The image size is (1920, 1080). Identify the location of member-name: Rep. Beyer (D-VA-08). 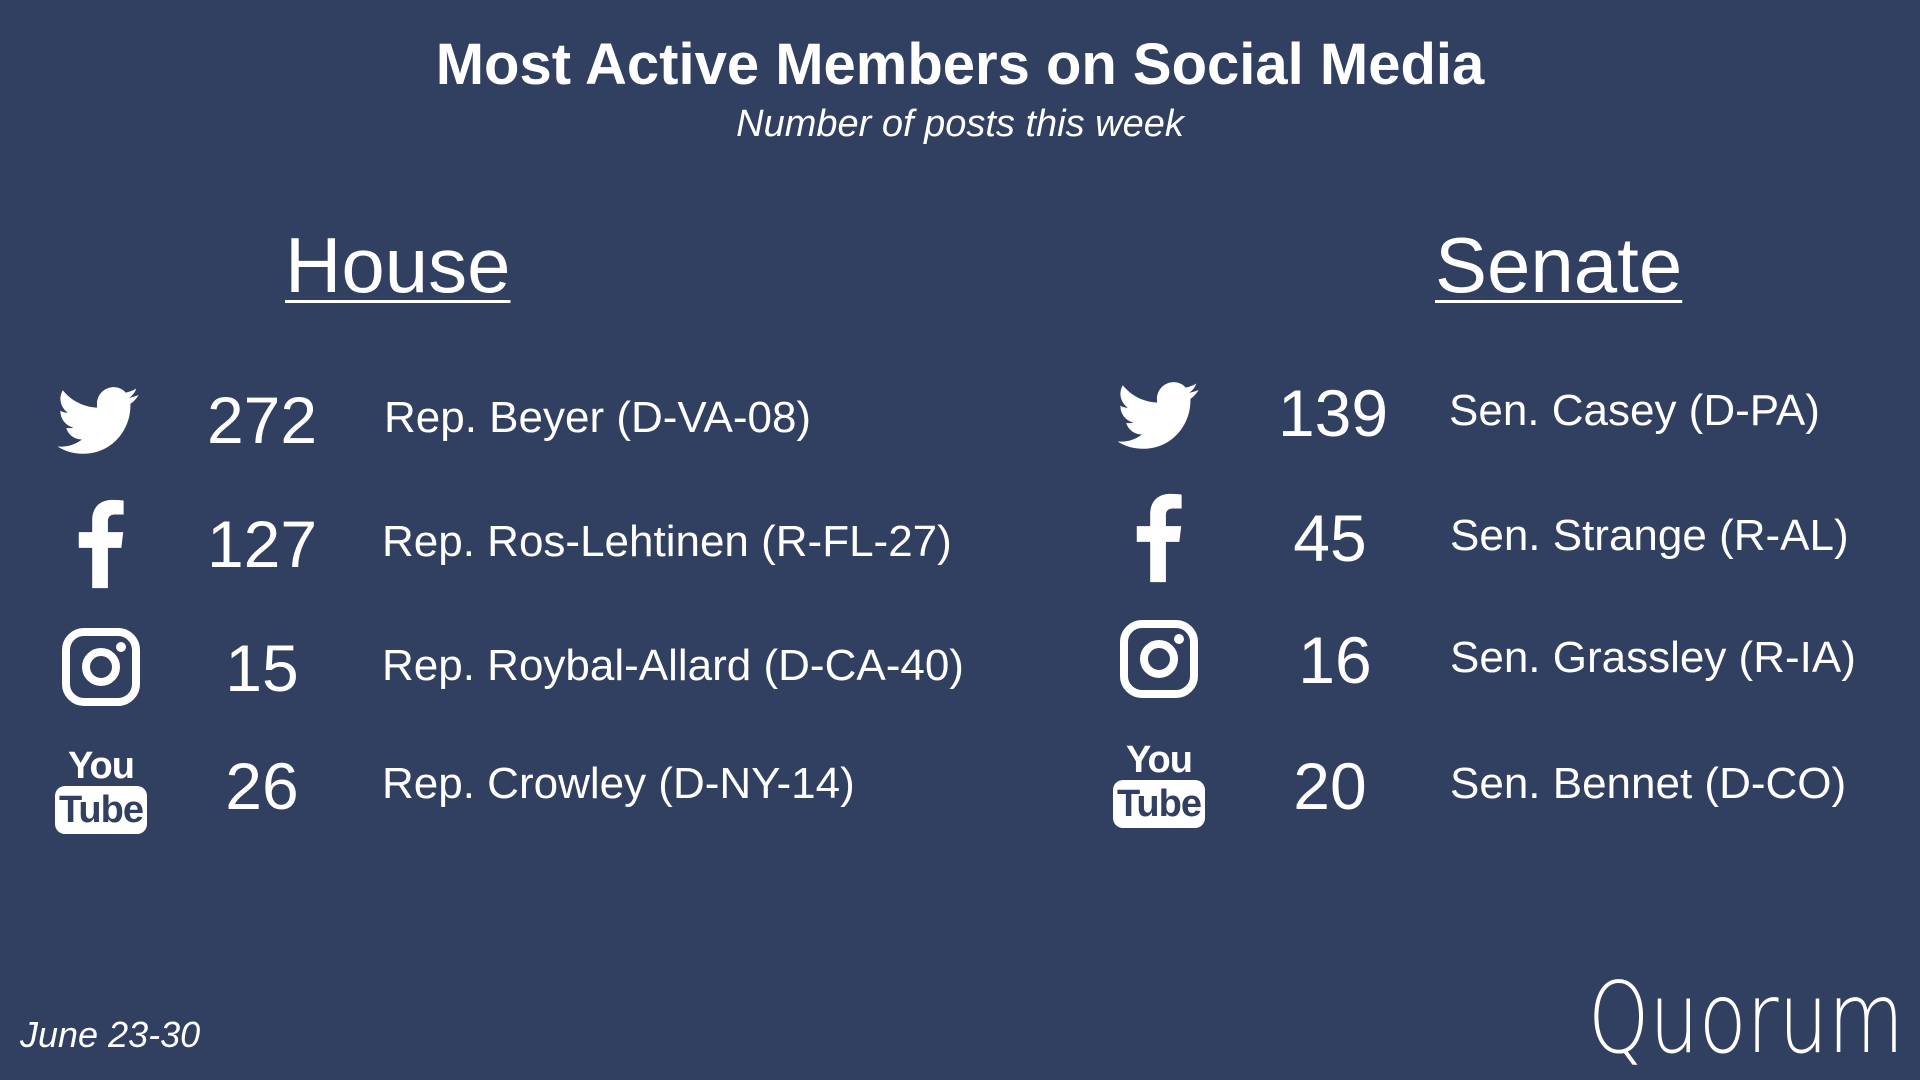
(598, 417).